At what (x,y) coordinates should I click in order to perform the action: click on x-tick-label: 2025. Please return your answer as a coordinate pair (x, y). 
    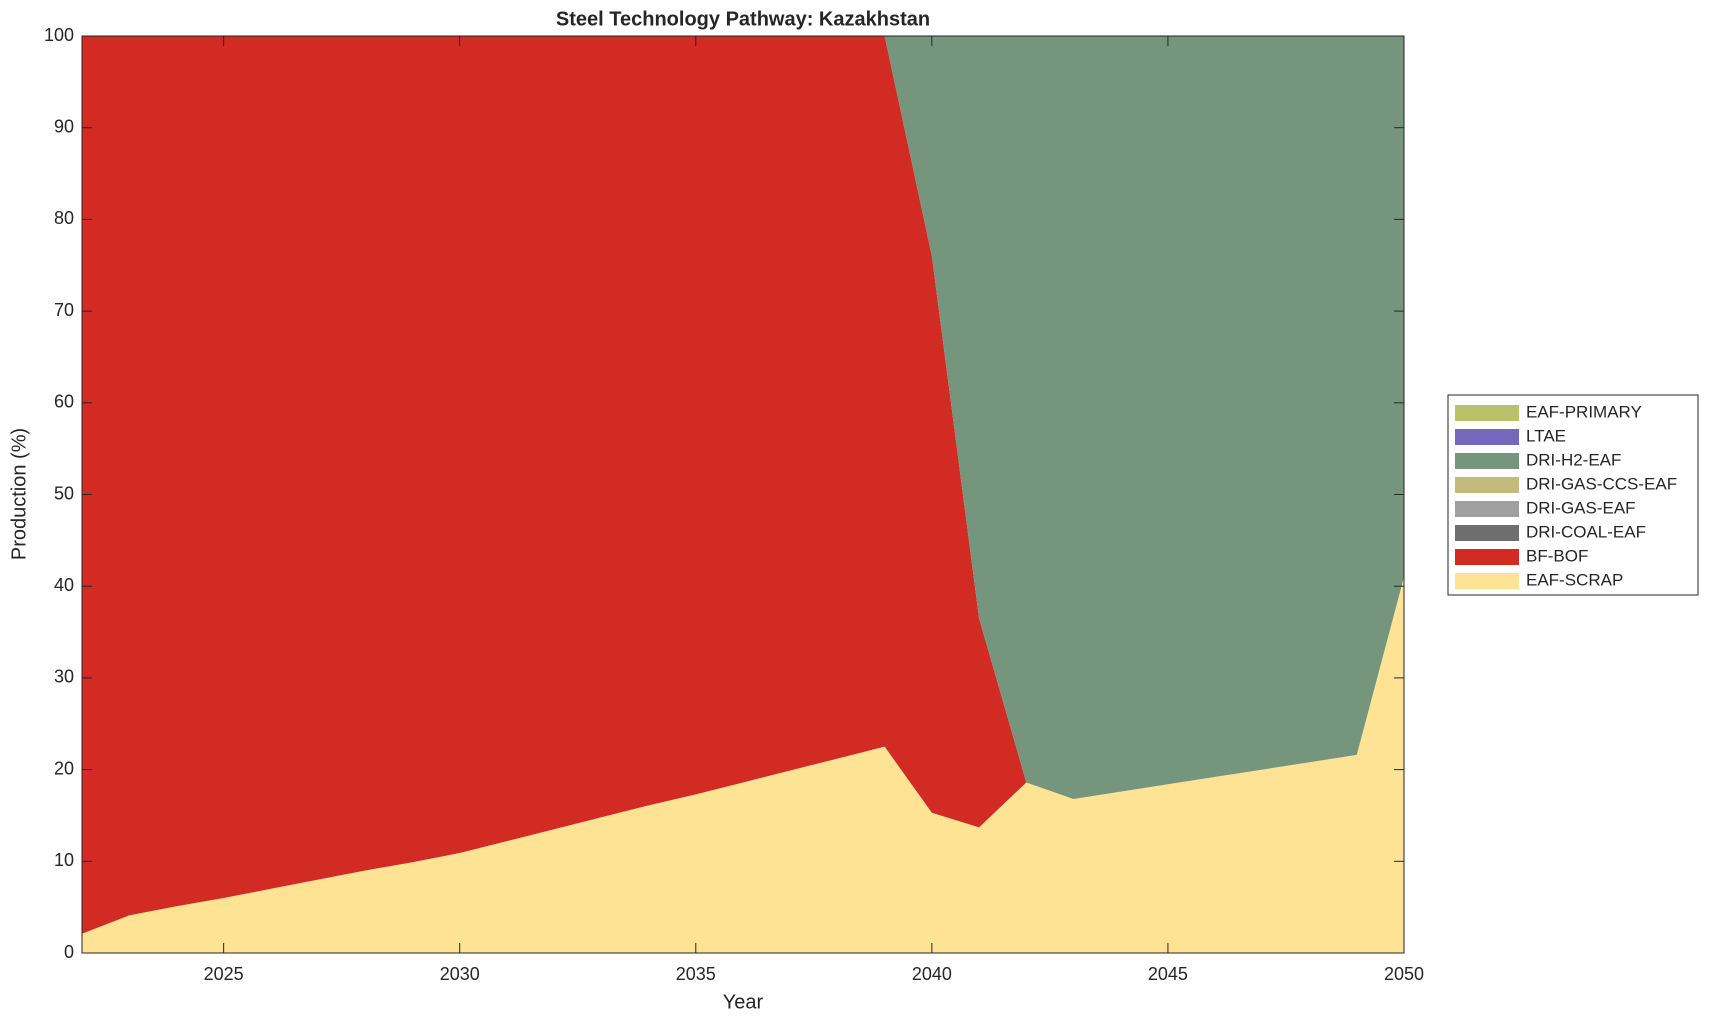
    Looking at the image, I should click on (224, 974).